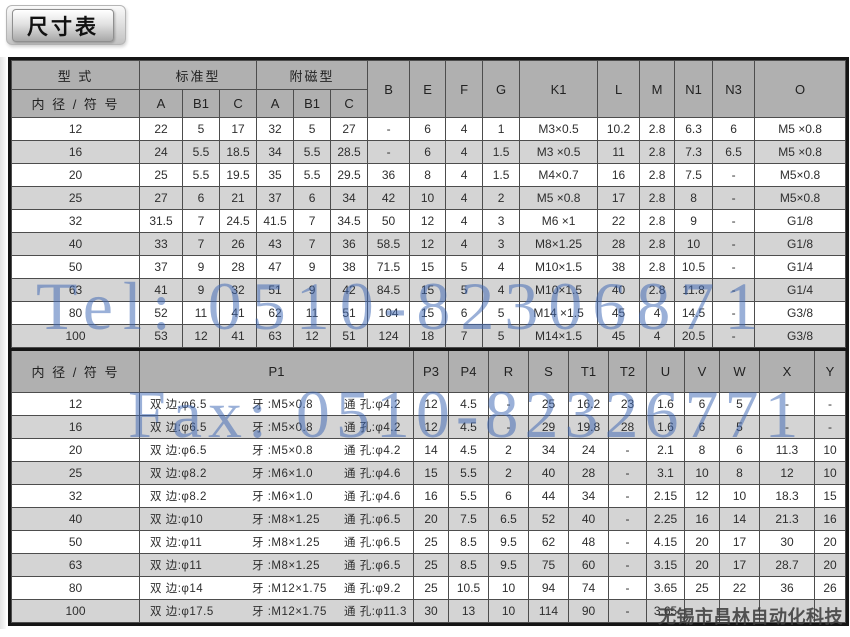  I want to click on bore-cell: 80, so click(75, 588).